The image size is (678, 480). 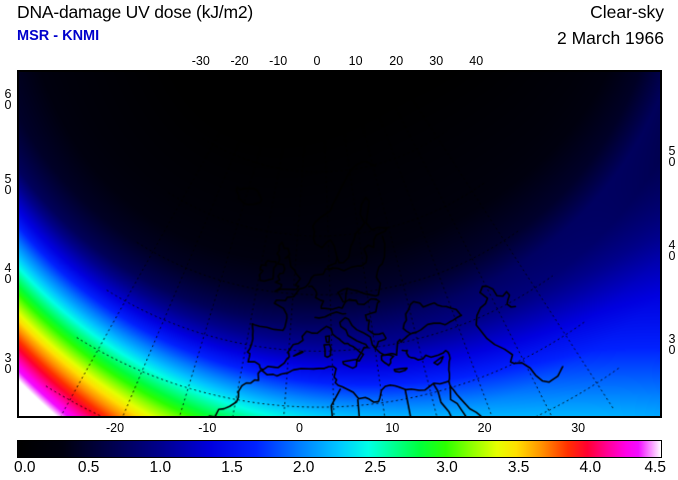 What do you see at coordinates (518, 467) in the screenshot?
I see `colorbar-tick-3p5: 3.5` at bounding box center [518, 467].